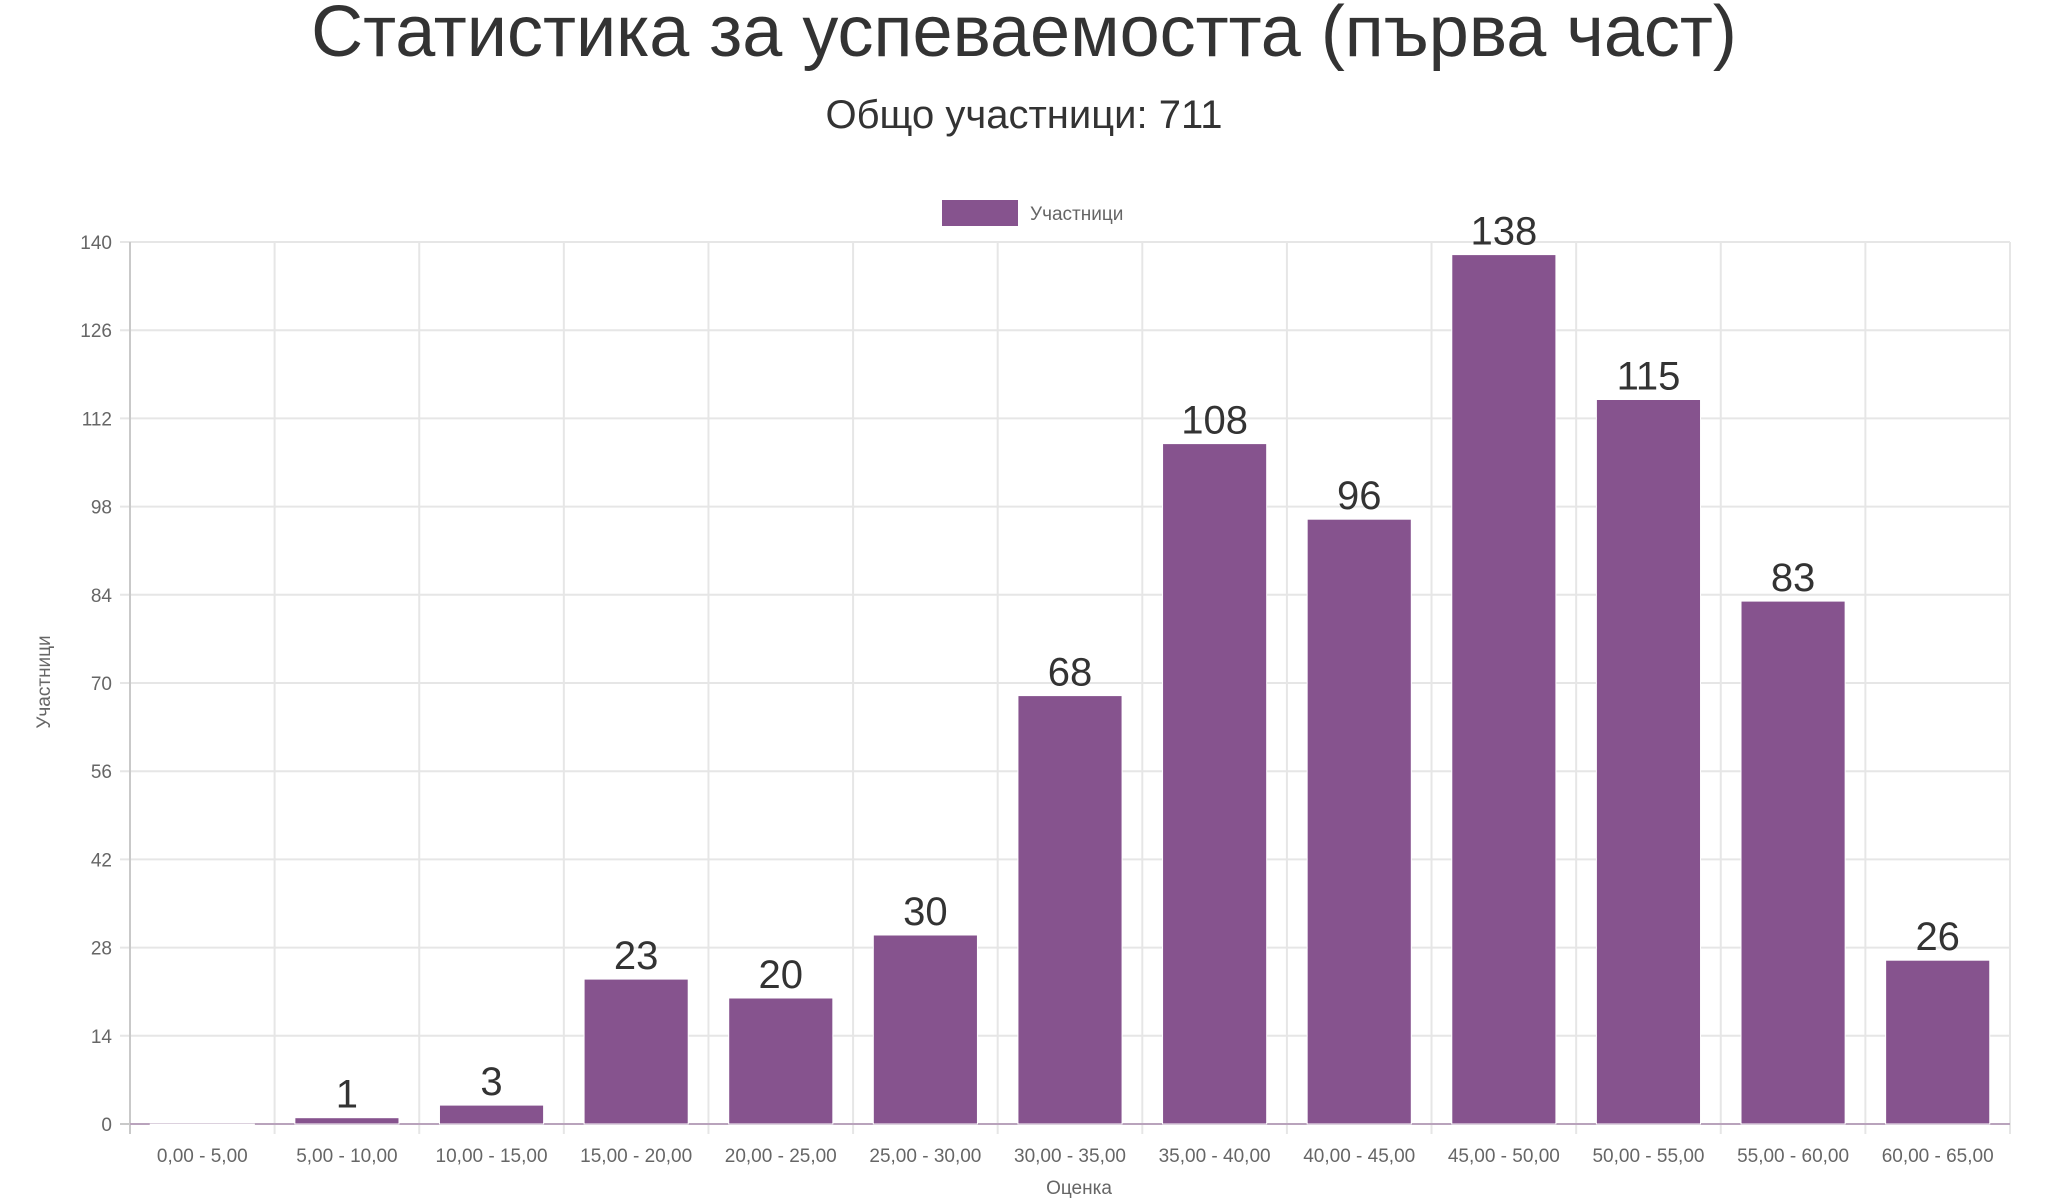 Image resolution: width=2048 pixels, height=1204 pixels. What do you see at coordinates (347, 1095) in the screenshot?
I see `data-label-1: 1` at bounding box center [347, 1095].